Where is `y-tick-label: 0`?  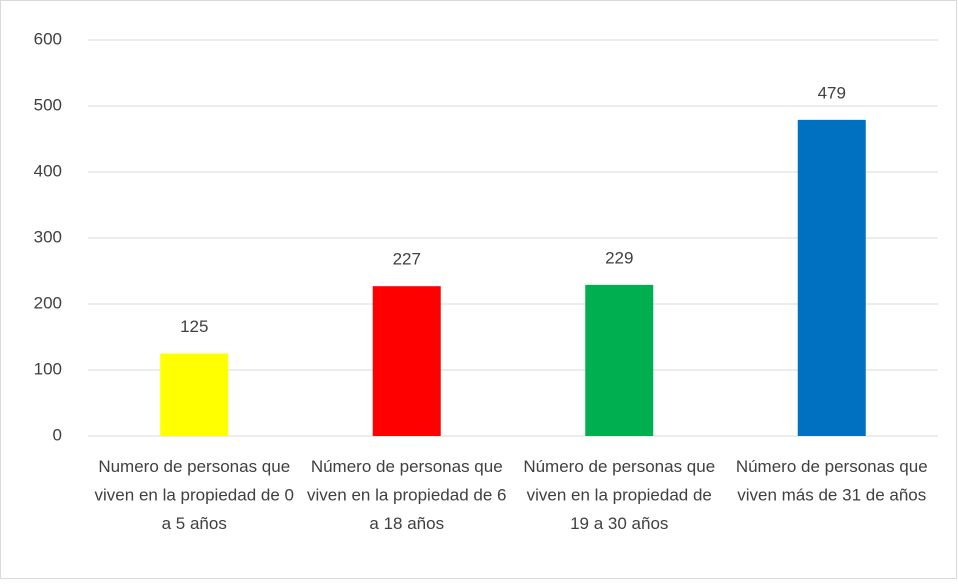
y-tick-label: 0 is located at coordinates (57, 434).